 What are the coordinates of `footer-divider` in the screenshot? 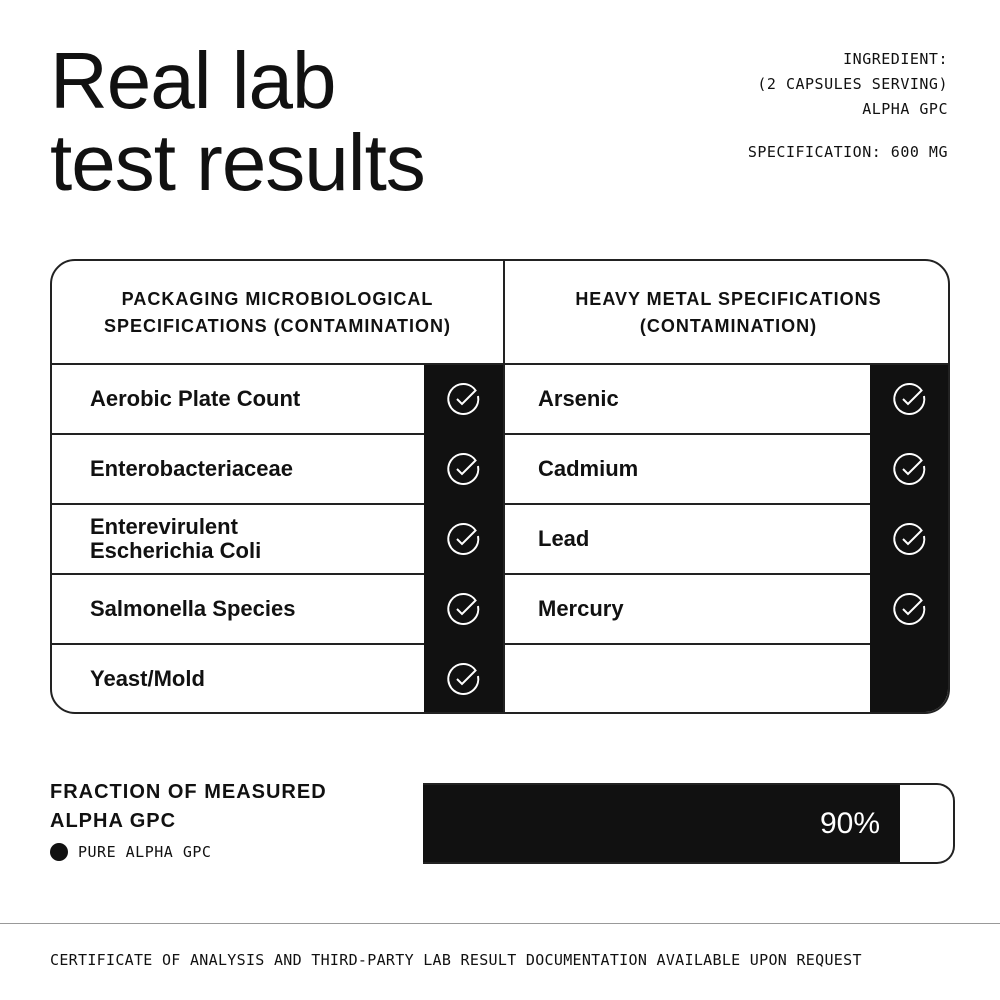 It's located at (500, 923).